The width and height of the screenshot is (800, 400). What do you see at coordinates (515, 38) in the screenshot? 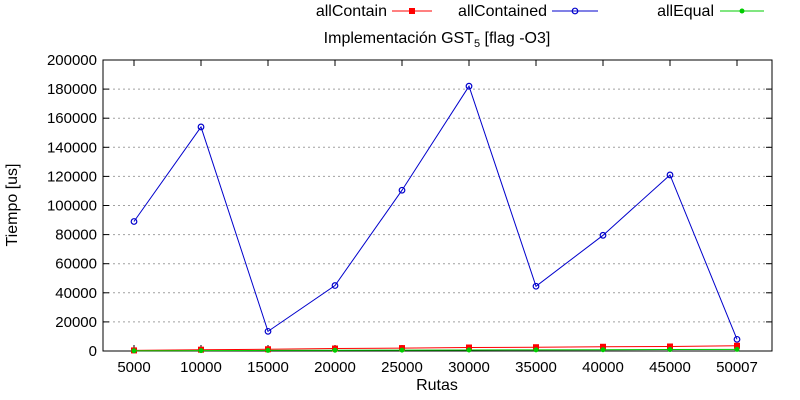
I see `chart-title-suffix: [flag -O3]` at bounding box center [515, 38].